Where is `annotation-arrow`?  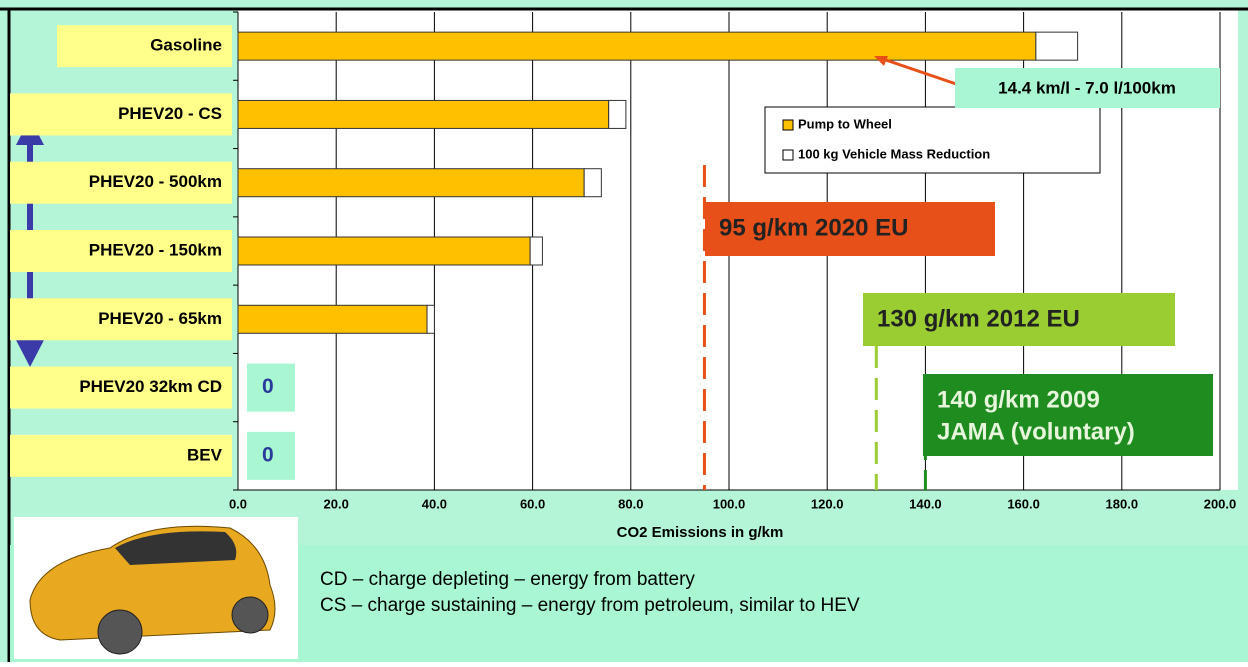 annotation-arrow is located at coordinates (921, 72).